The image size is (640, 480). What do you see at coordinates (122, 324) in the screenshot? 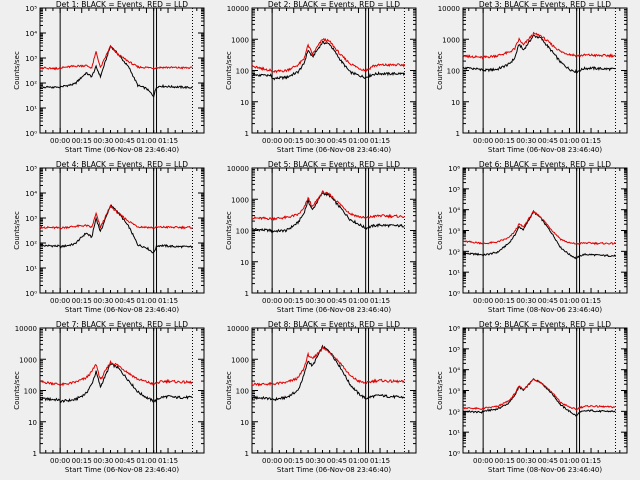
I see `panel-title: Det 7: BLACK = Events, RED = LLD` at bounding box center [122, 324].